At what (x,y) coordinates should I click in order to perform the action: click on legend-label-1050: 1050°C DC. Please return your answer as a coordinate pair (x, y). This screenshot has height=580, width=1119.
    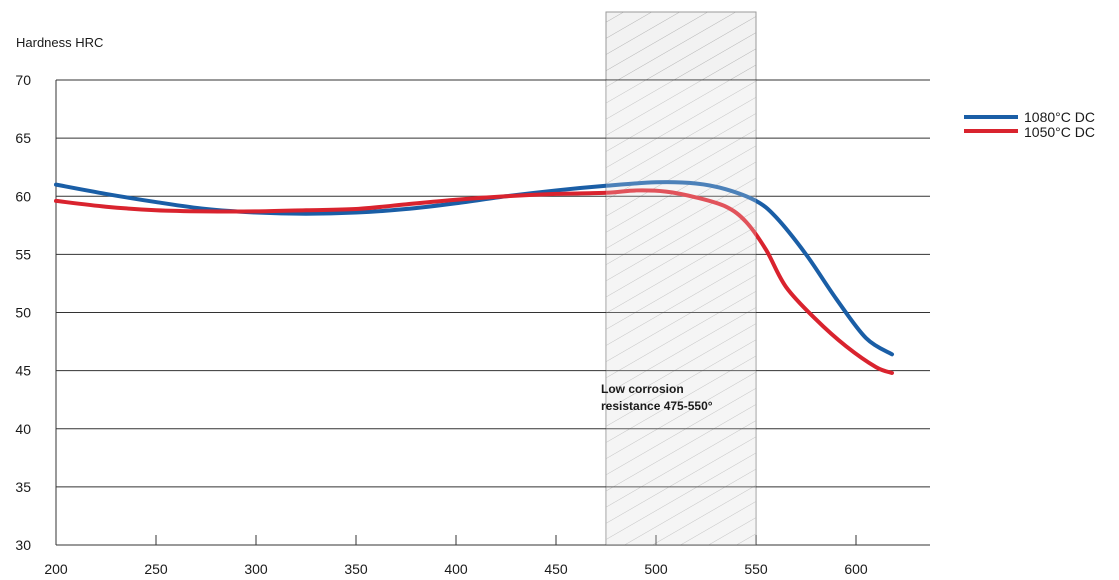
    Looking at the image, I should click on (1059, 132).